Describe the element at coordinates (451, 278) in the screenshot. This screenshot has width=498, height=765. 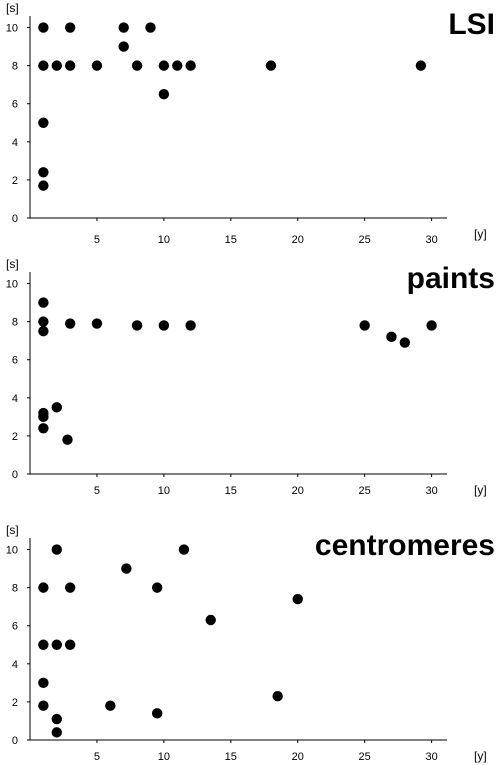
I see `panel-title: paints` at that location.